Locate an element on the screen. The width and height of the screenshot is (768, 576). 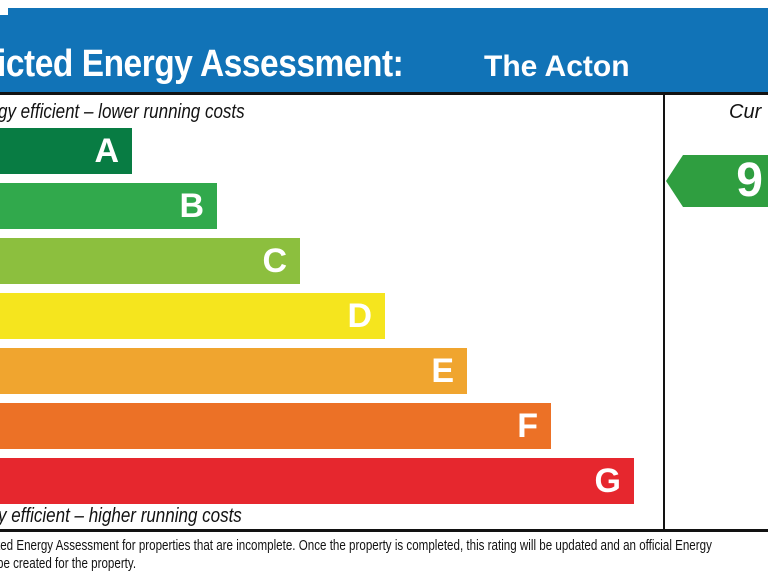
bottom-axis-caption: y efficient – higher running costs is located at coordinates (121, 516).